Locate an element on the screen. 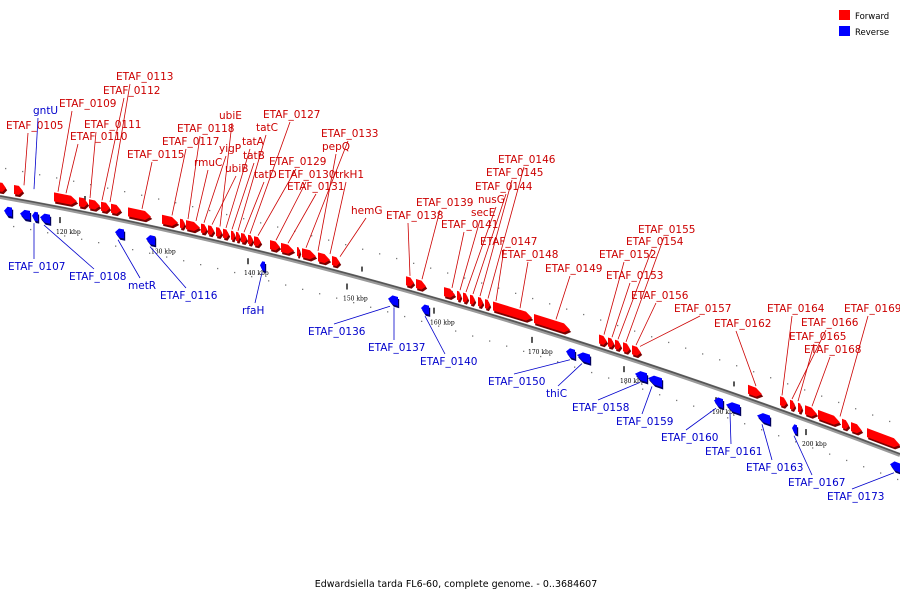 The height and width of the screenshot is (600, 900). gene-label: trkH1 is located at coordinates (349, 175).